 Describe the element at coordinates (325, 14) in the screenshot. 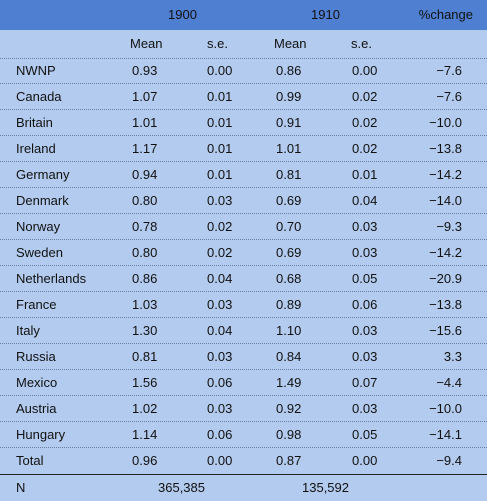

I see `header-1910: 1910` at that location.